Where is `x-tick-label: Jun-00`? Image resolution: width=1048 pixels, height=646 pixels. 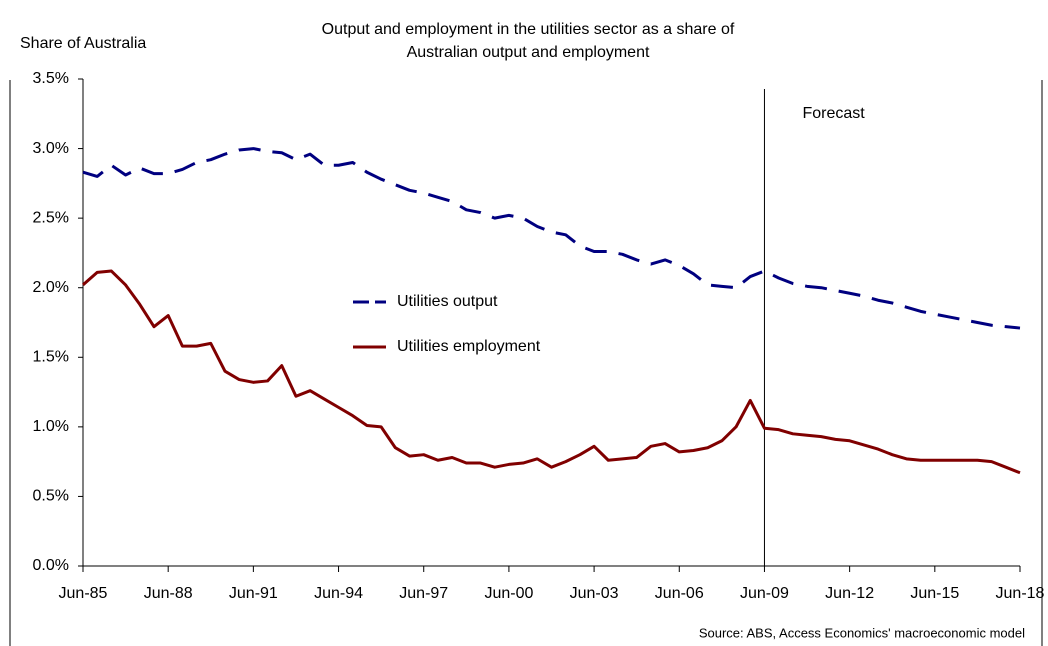 x-tick-label: Jun-00 is located at coordinates (508, 593).